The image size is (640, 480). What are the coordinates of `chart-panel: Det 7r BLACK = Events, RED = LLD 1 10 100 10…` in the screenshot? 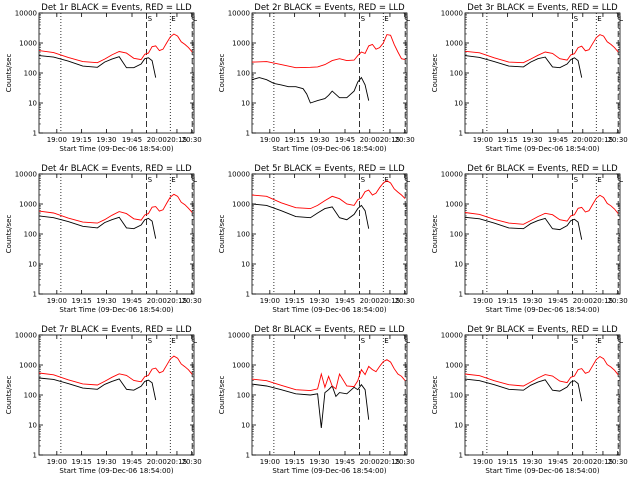 It's located at (103, 400).